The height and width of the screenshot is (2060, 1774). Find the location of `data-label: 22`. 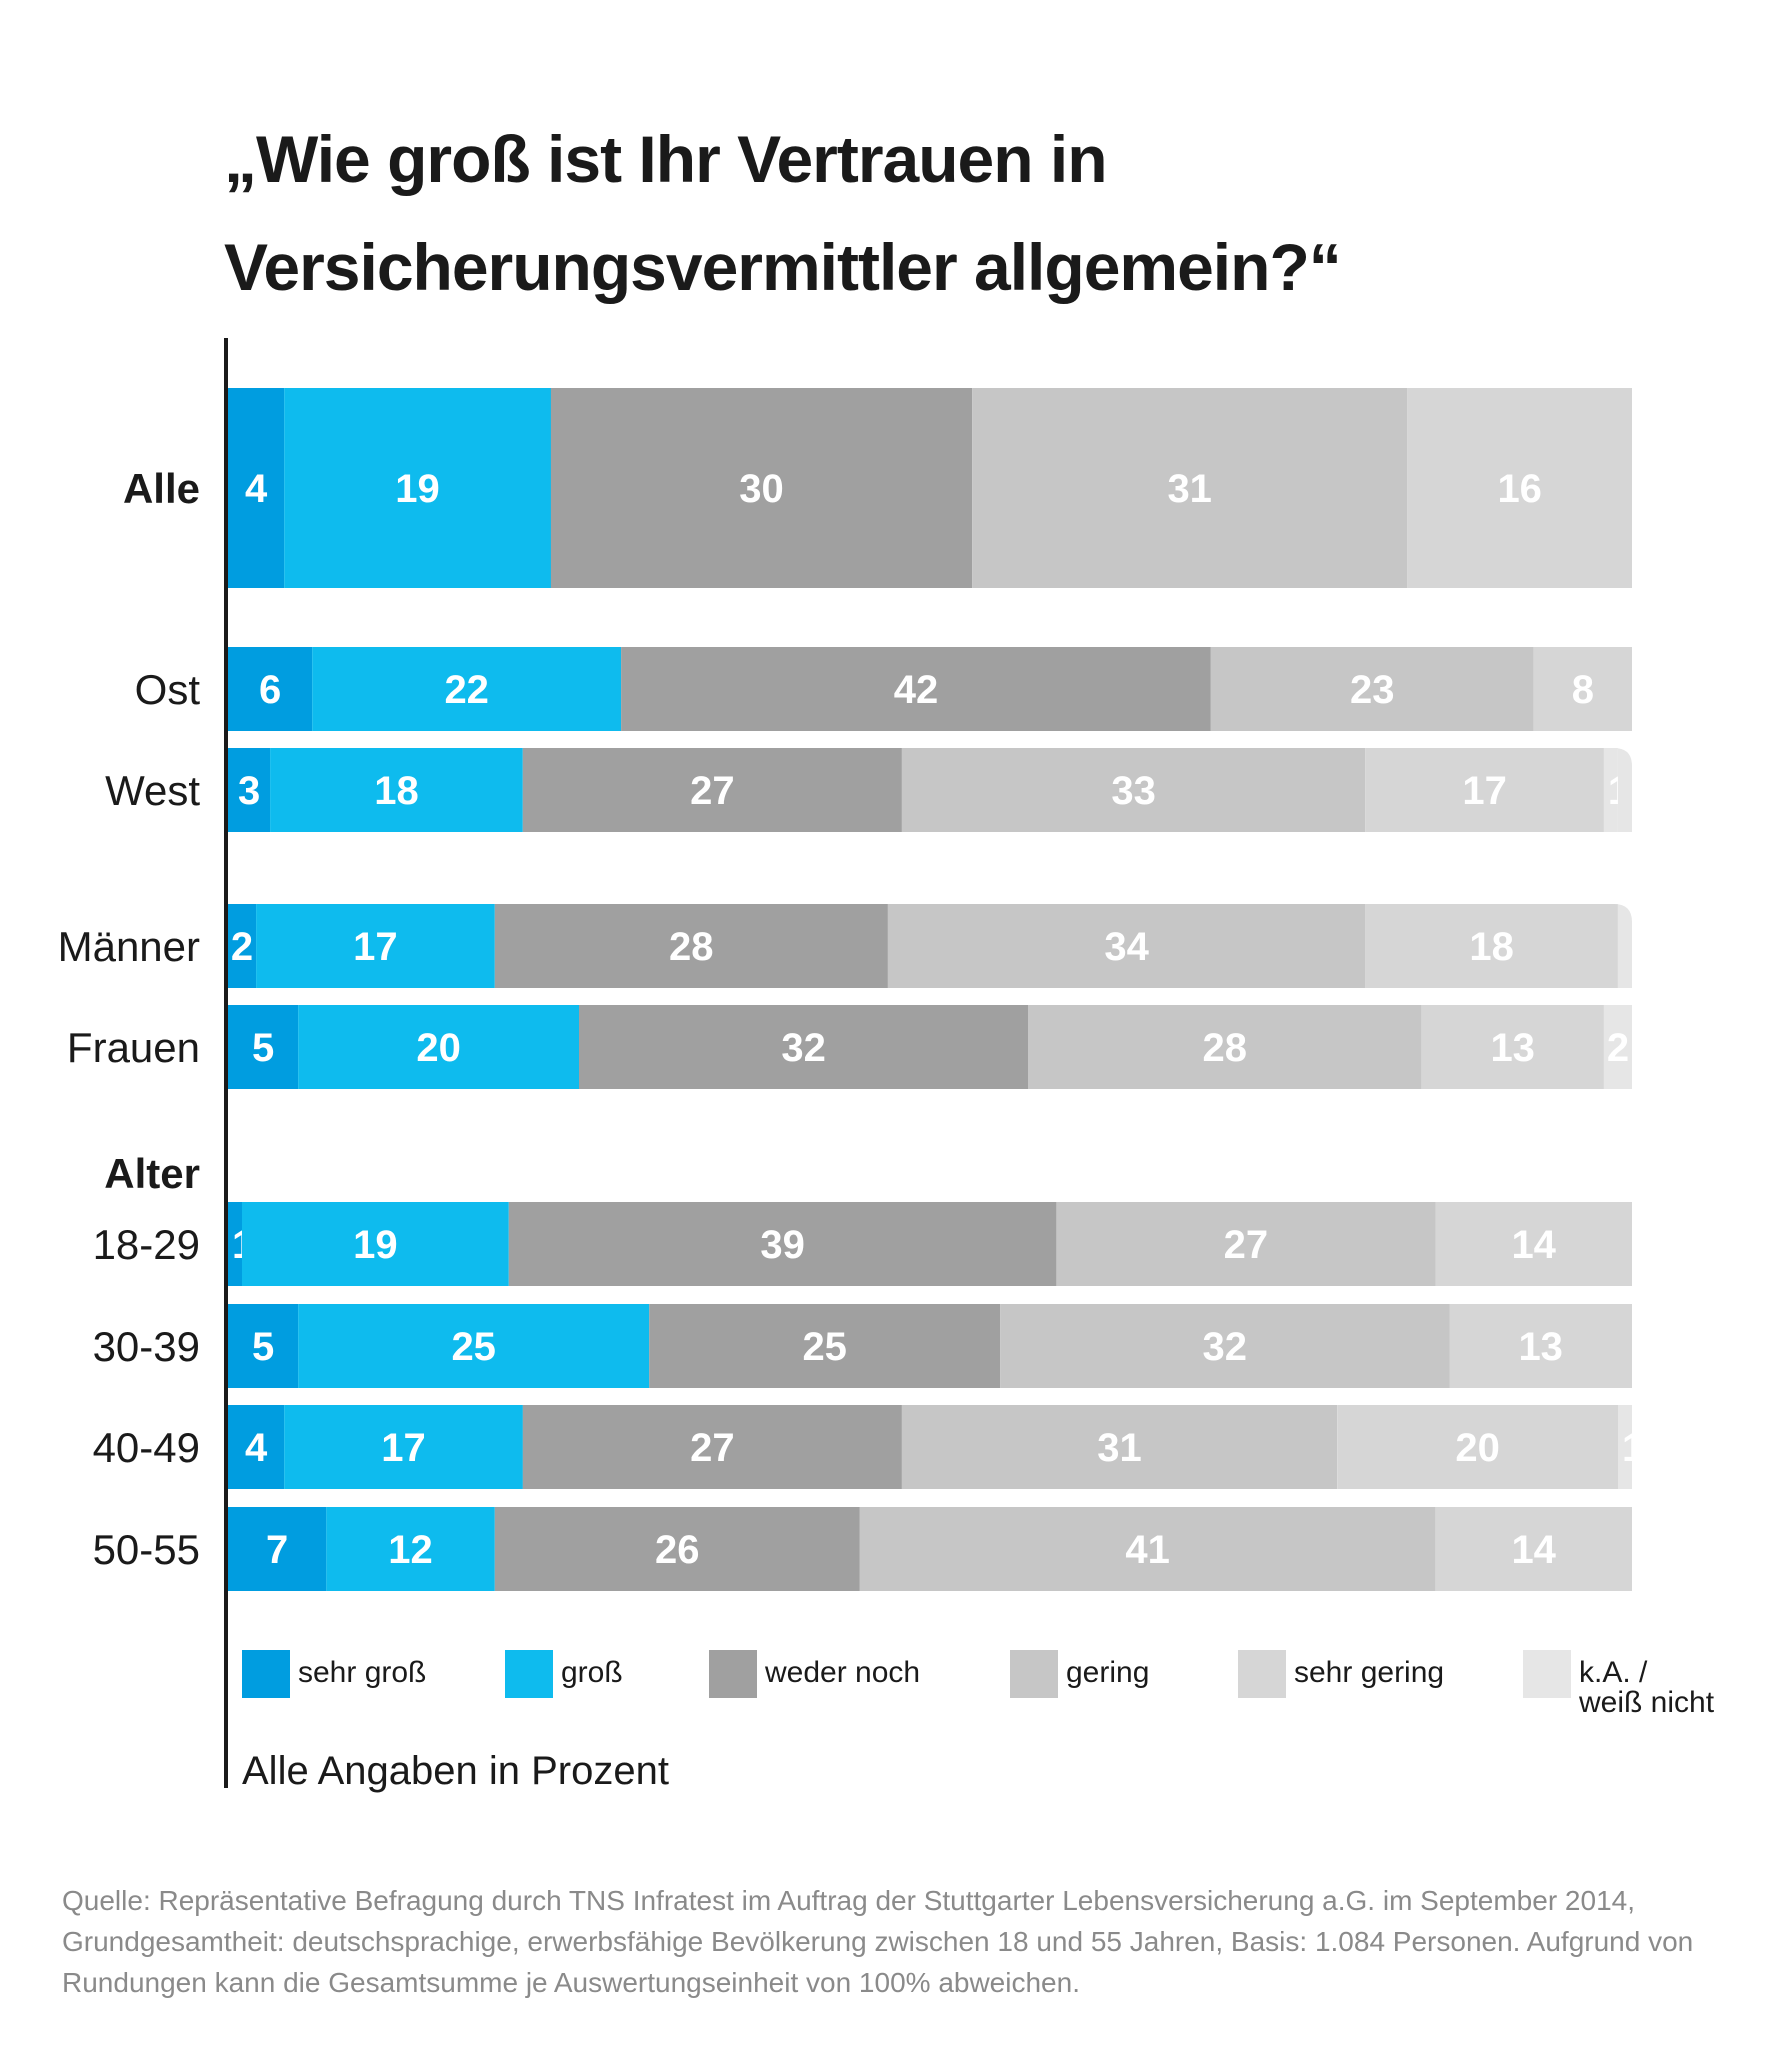

data-label: 22 is located at coordinates (466, 690).